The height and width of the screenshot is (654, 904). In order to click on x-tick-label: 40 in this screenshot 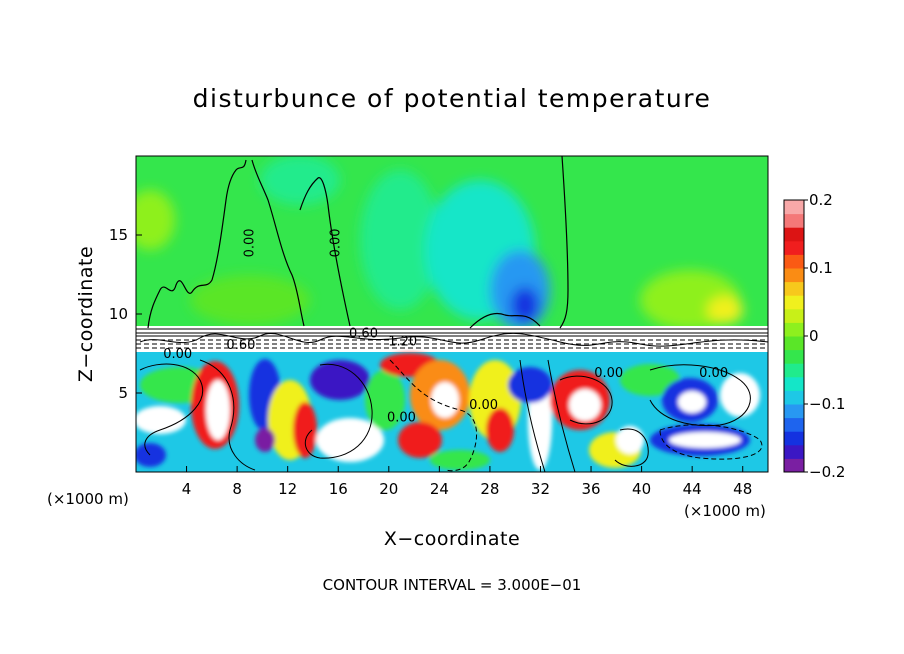, I will do `click(642, 489)`.